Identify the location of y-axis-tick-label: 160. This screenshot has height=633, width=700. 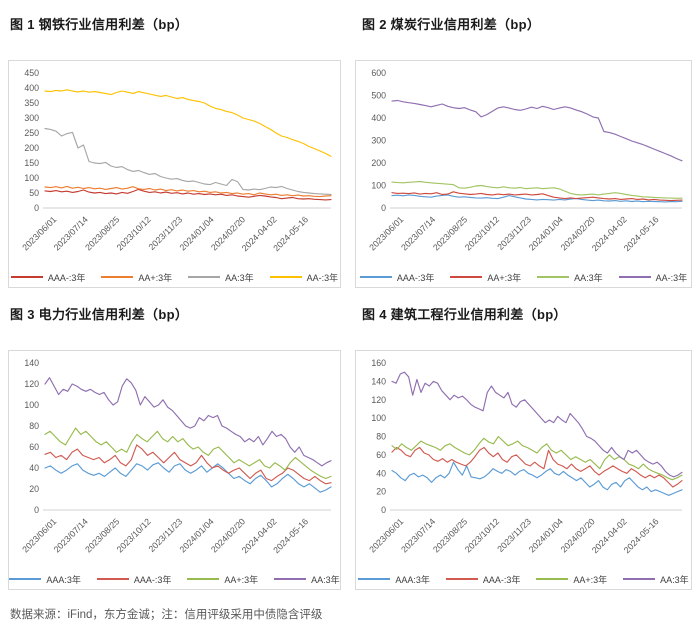
(378, 363).